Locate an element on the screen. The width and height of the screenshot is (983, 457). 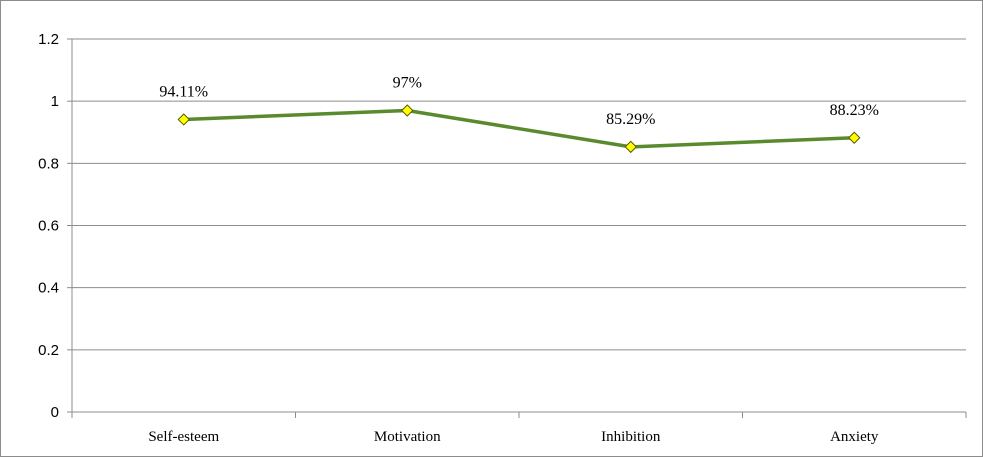
x-tick-label: Motivation is located at coordinates (407, 437).